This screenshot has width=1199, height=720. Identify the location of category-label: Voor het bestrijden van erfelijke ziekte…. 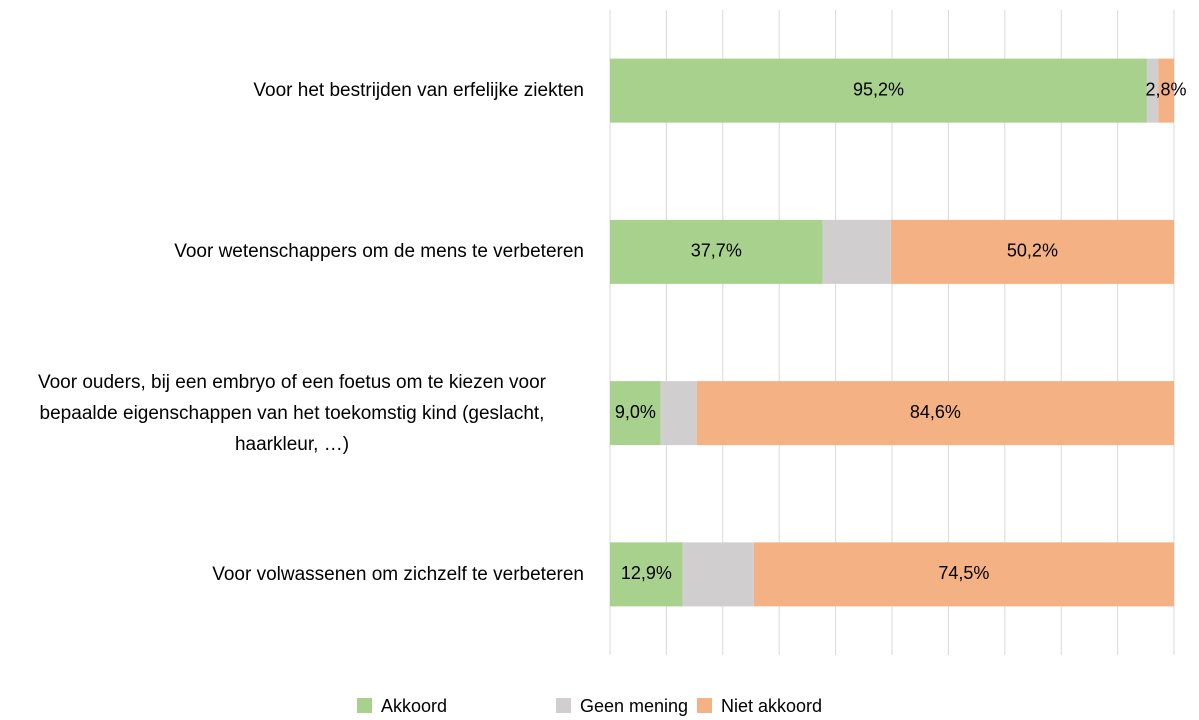
(418, 91).